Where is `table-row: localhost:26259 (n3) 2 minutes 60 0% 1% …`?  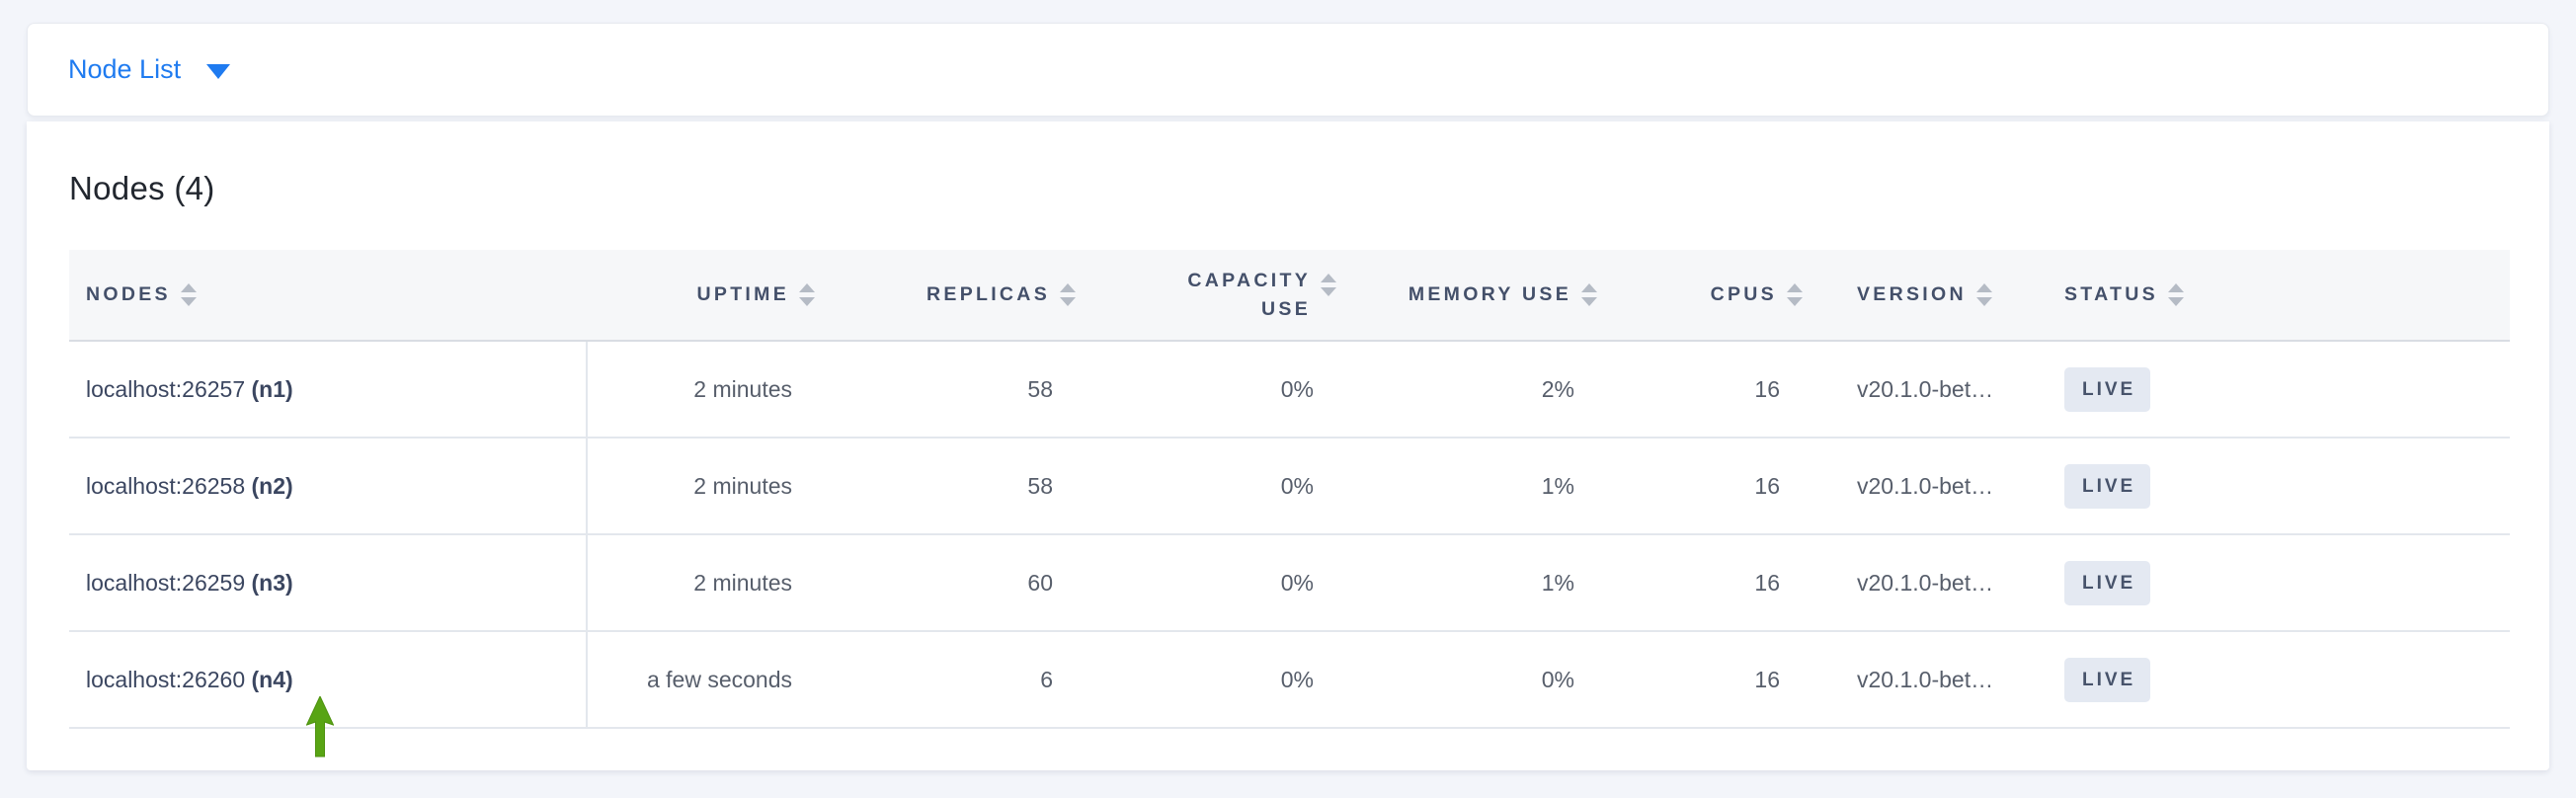 table-row: localhost:26259 (n3) 2 minutes 60 0% 1% … is located at coordinates (1289, 583).